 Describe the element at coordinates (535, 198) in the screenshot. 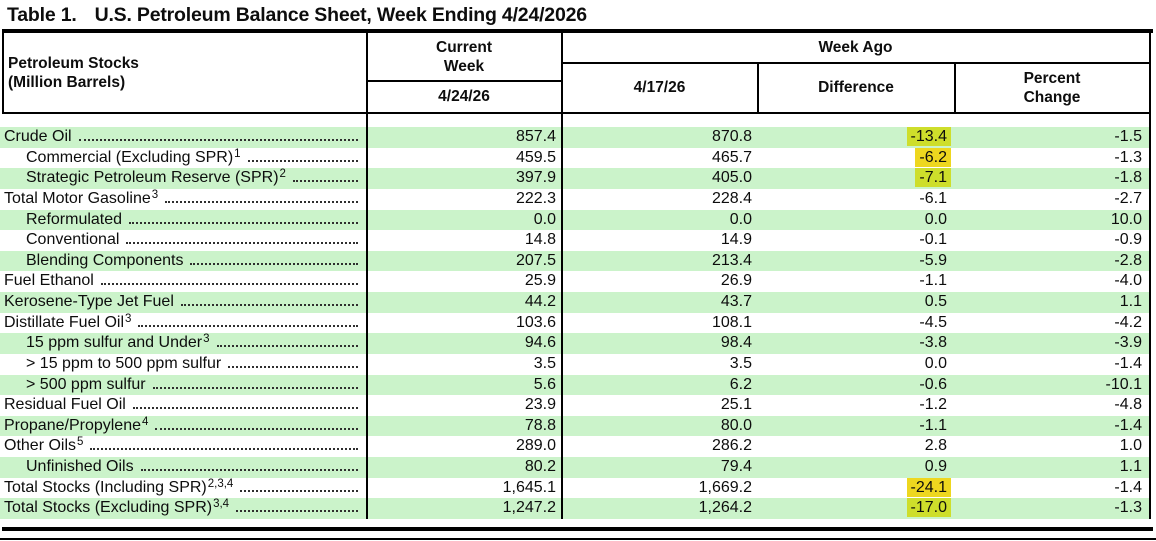

I see `current-week-value: 222.3` at that location.